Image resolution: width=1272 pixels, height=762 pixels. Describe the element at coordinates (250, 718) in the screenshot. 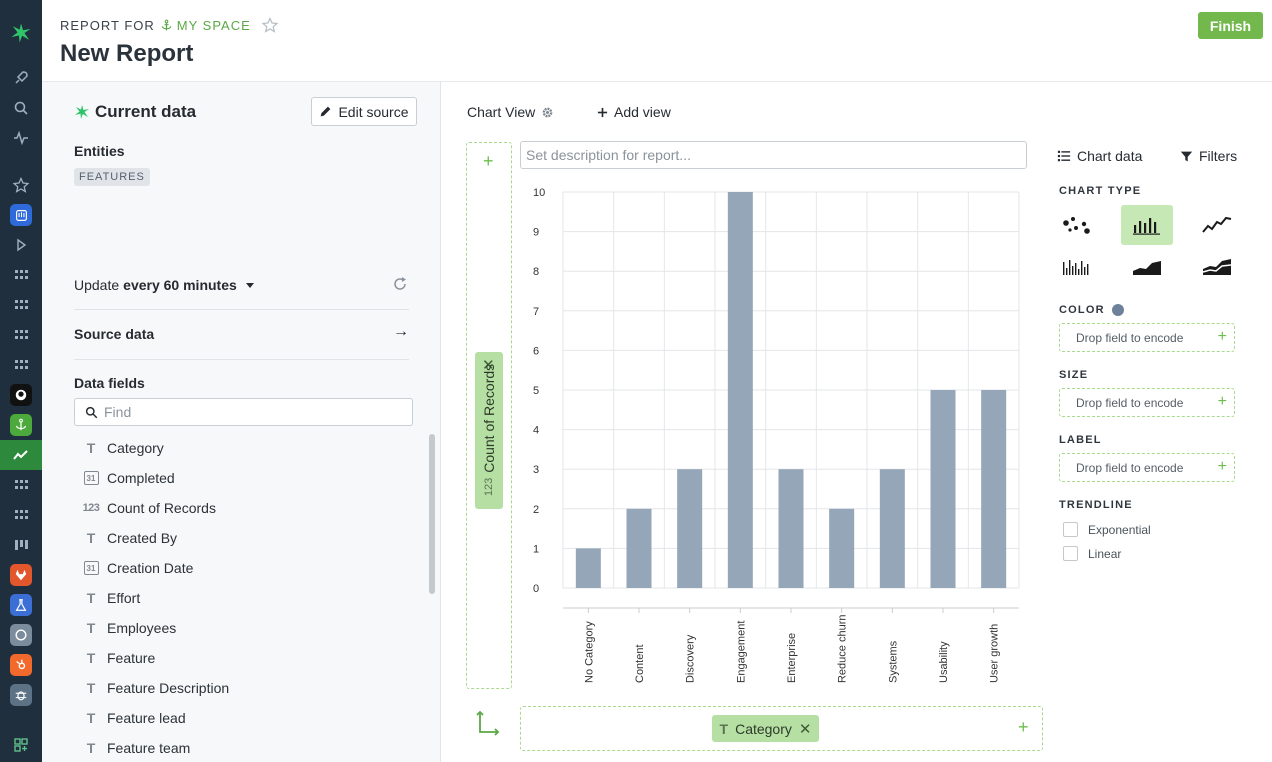

I see `field-item: T Feature lead` at that location.